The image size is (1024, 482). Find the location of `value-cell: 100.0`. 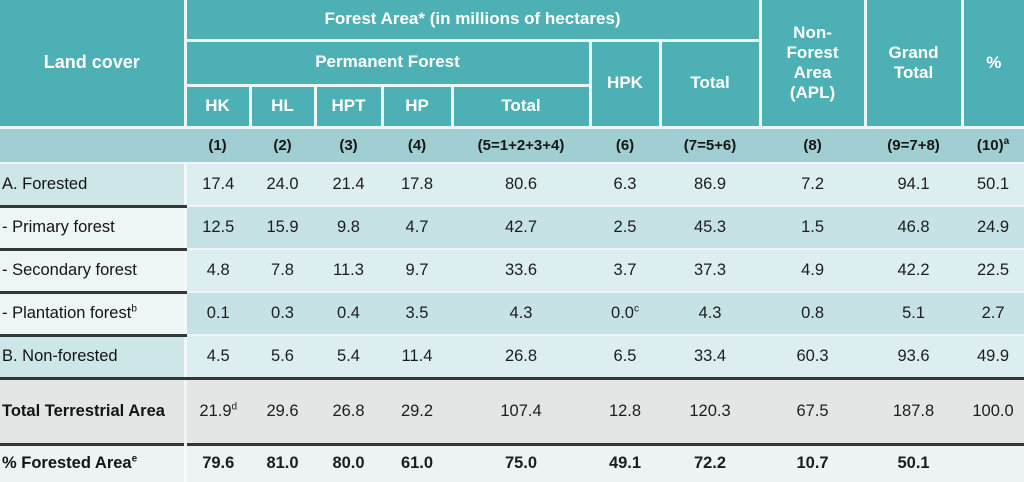

value-cell: 100.0 is located at coordinates (993, 410).